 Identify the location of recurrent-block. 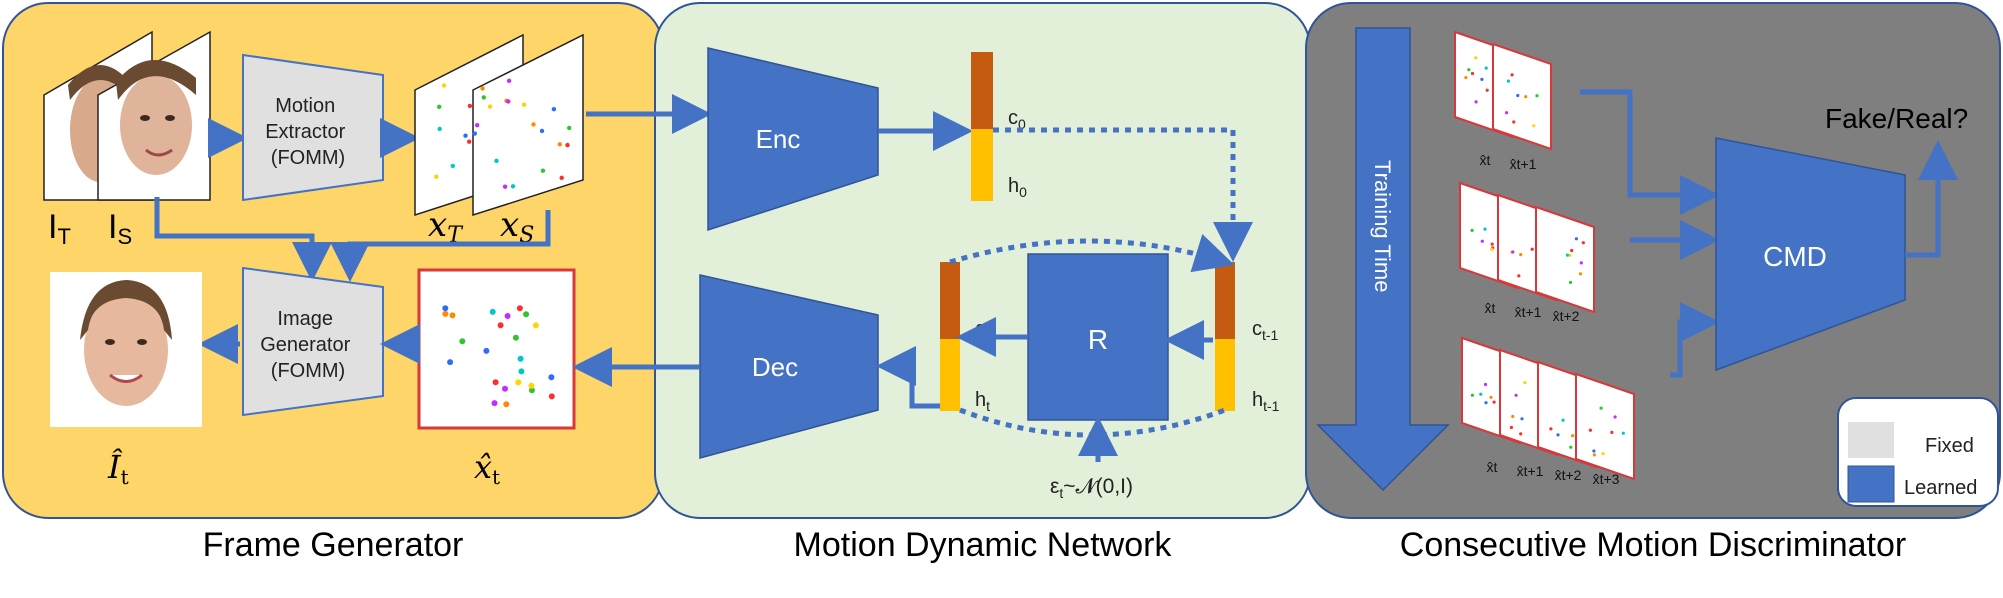
(1098, 337).